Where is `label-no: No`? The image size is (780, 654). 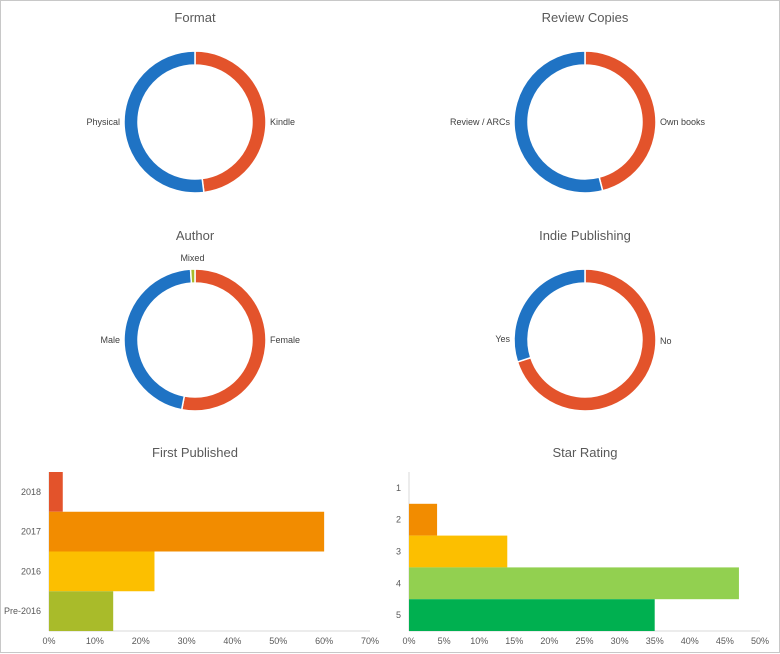 label-no: No is located at coordinates (666, 341).